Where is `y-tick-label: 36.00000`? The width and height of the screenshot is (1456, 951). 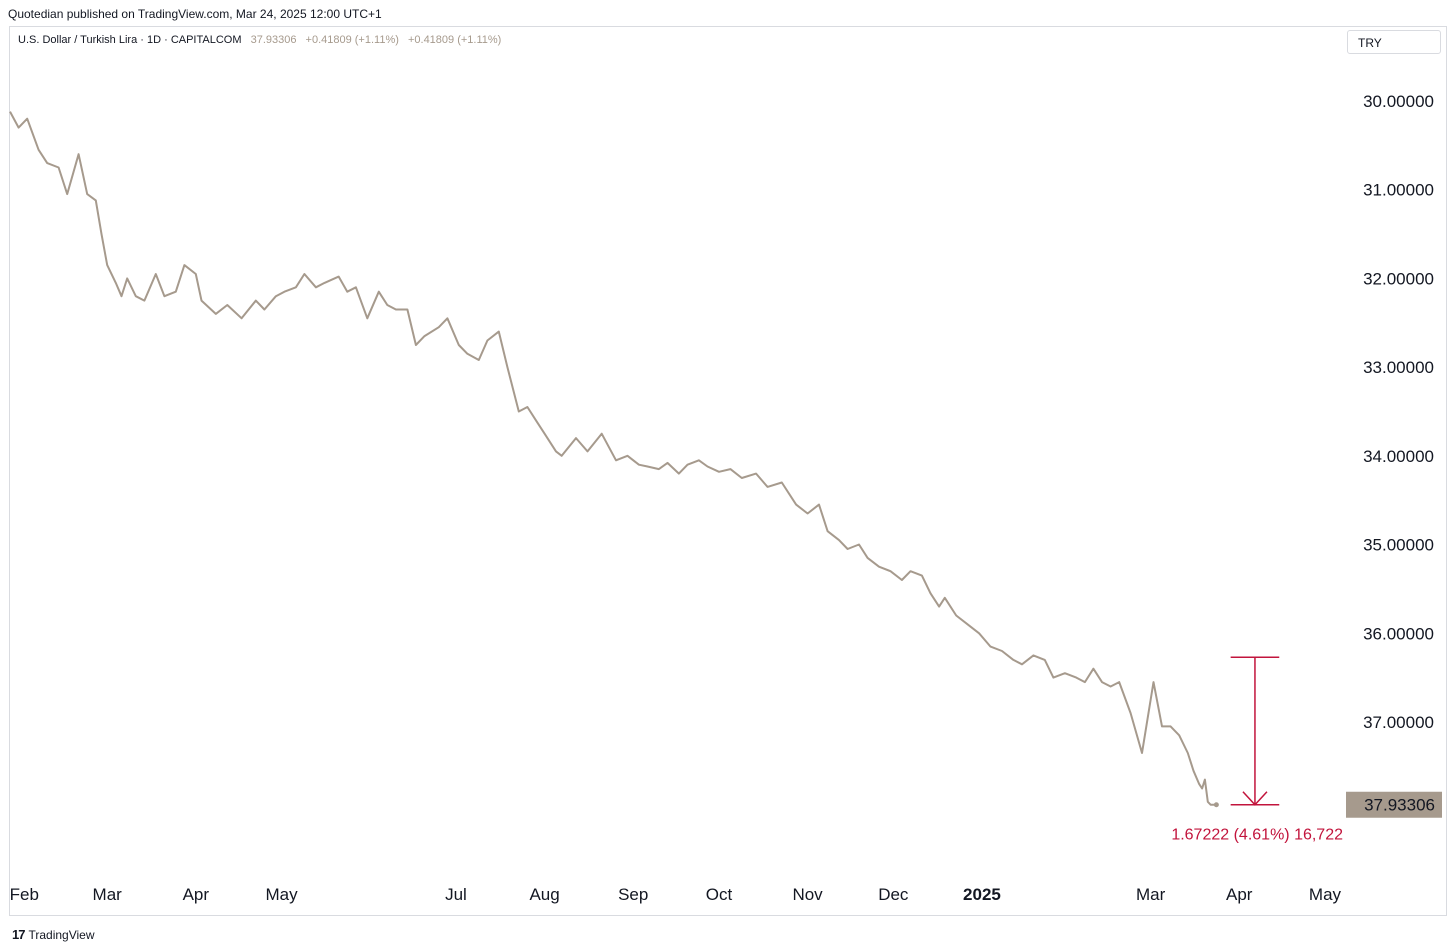
y-tick-label: 36.00000 is located at coordinates (1398, 633).